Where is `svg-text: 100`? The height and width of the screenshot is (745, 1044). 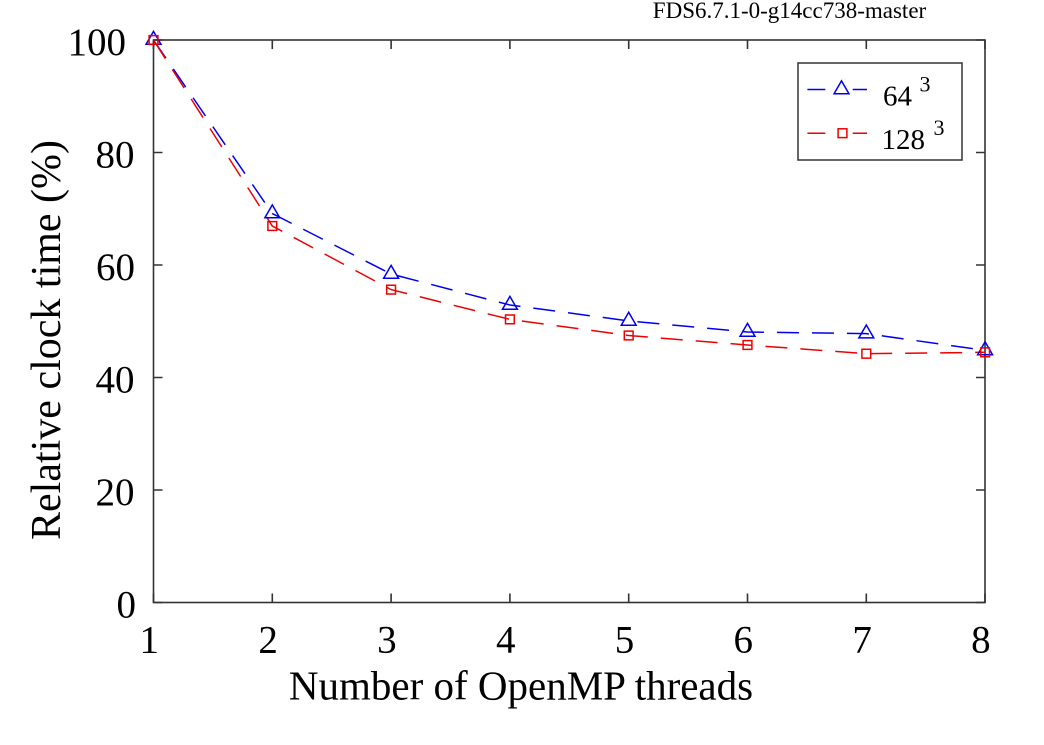
svg-text: 100 is located at coordinates (97, 42).